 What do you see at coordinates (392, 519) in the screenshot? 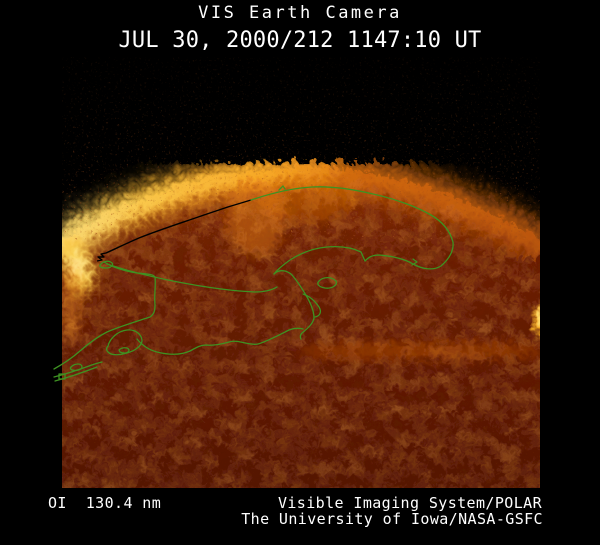
I see `institution-credit-line: The University of Iowa/NASA-GSFC` at bounding box center [392, 519].